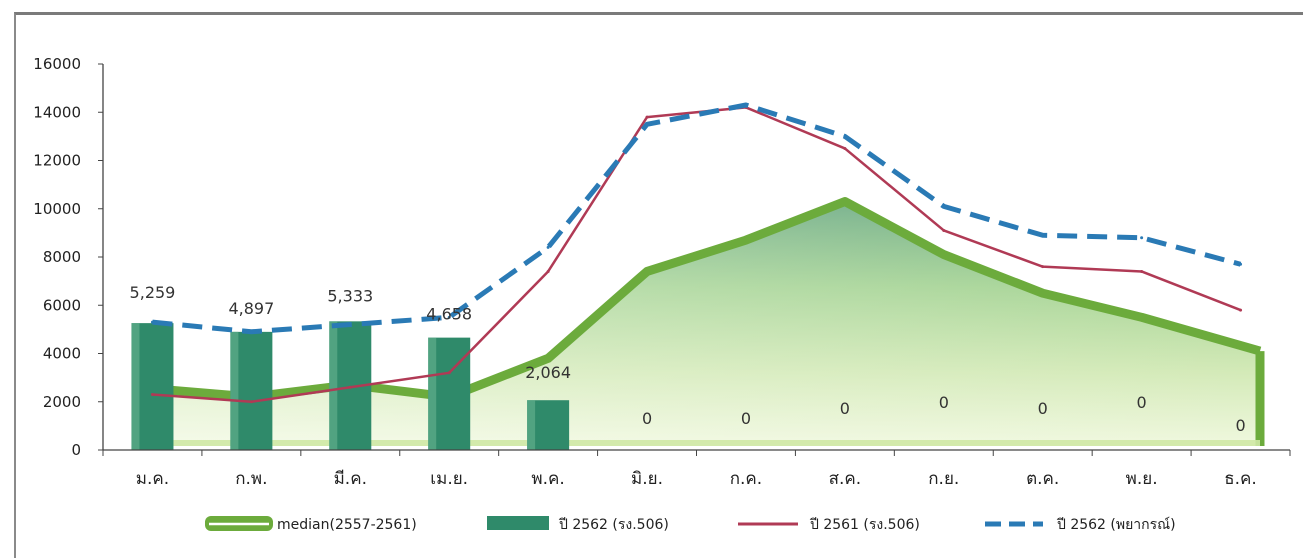 This screenshot has width=1303, height=558. I want to click on x-tick-label: มิ.ย., so click(647, 479).